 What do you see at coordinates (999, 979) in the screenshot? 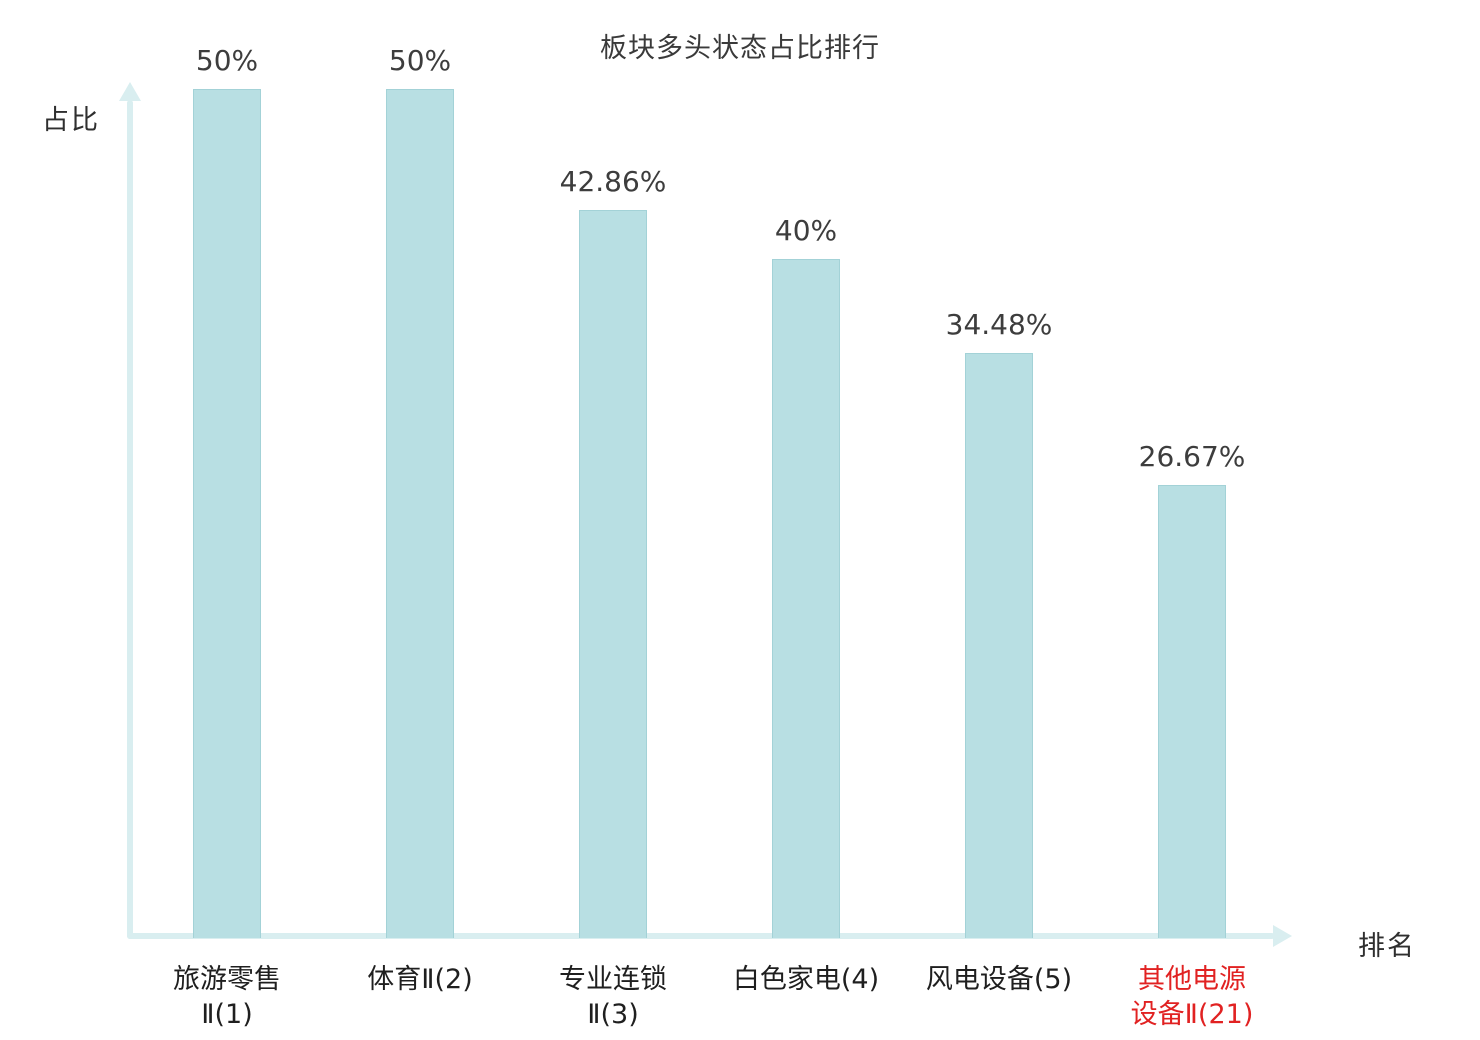
I see `x-tick-label: 风电设备(5)` at bounding box center [999, 979].